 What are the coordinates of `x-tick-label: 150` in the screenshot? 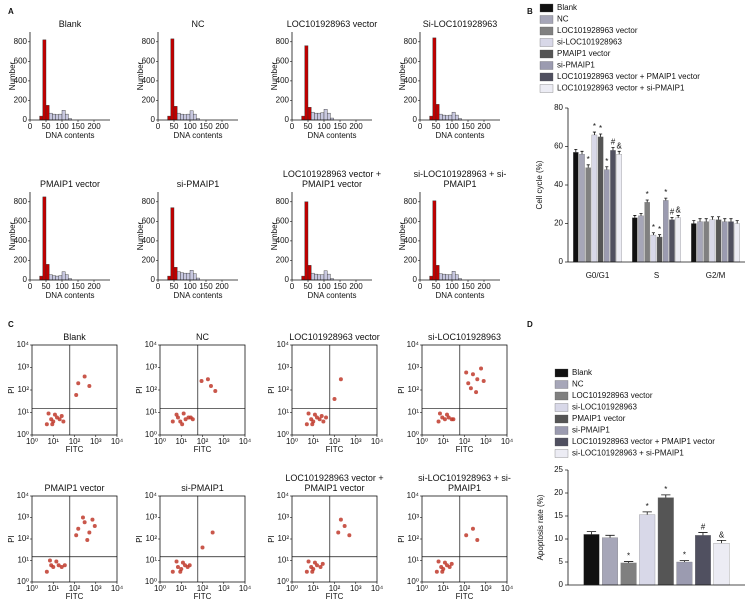 It's located at (340, 126).